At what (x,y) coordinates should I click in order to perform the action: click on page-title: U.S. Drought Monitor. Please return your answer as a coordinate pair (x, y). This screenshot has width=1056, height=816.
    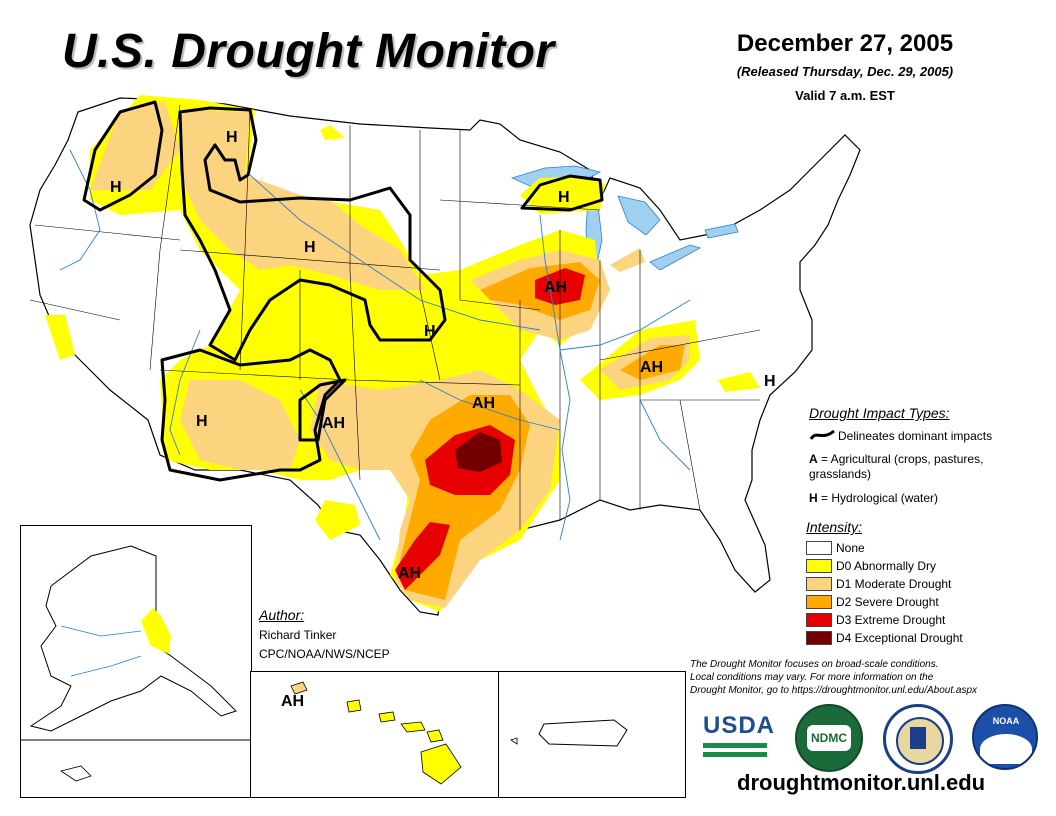
    Looking at the image, I should click on (308, 51).